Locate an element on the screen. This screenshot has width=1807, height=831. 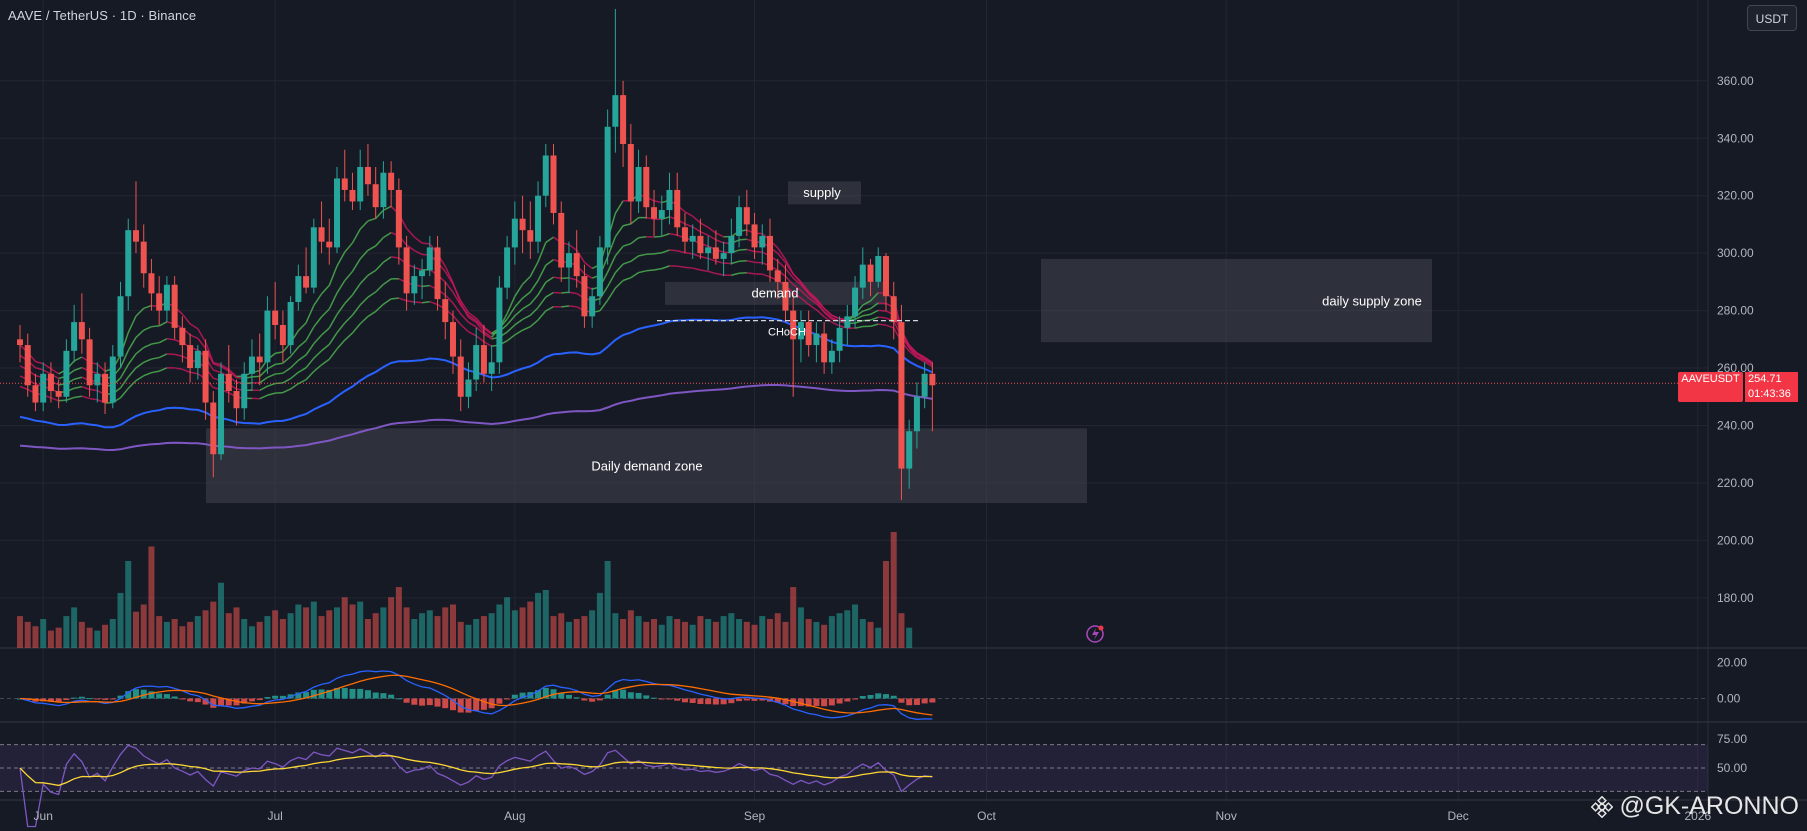
ema-purple-line is located at coordinates (476, 418).